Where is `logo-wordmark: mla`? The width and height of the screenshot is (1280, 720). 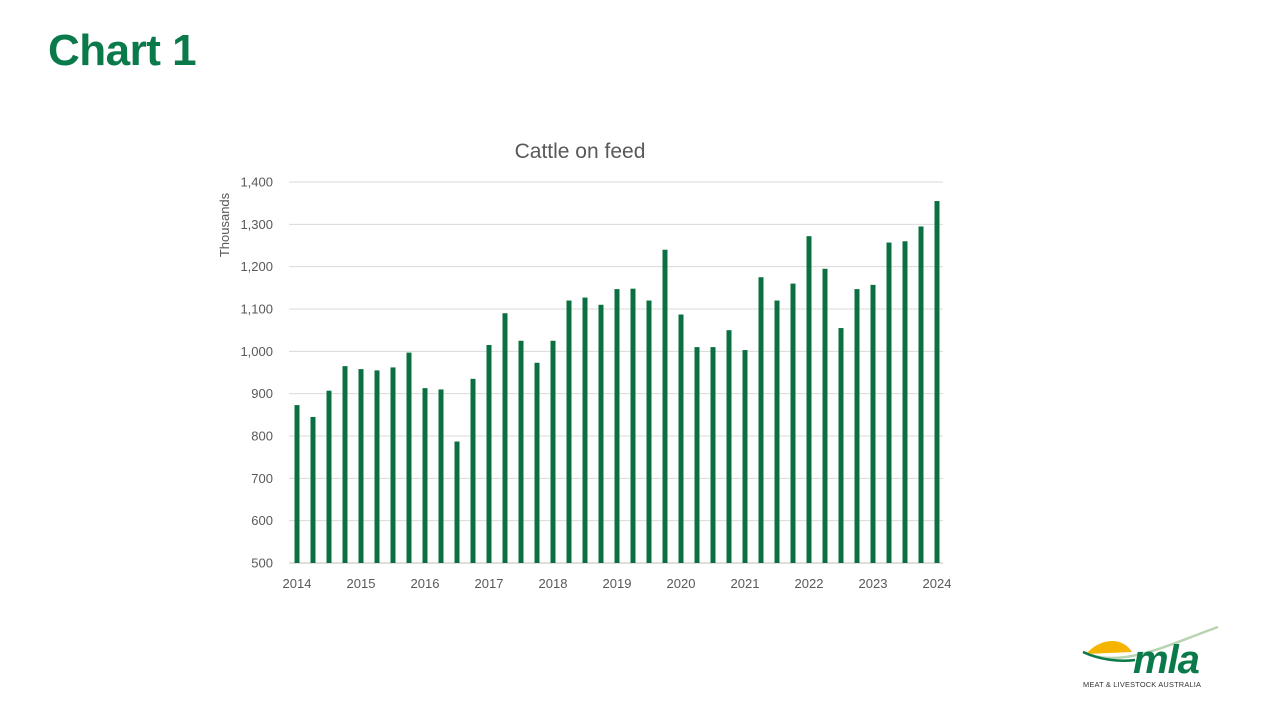 logo-wordmark: mla is located at coordinates (1166, 660).